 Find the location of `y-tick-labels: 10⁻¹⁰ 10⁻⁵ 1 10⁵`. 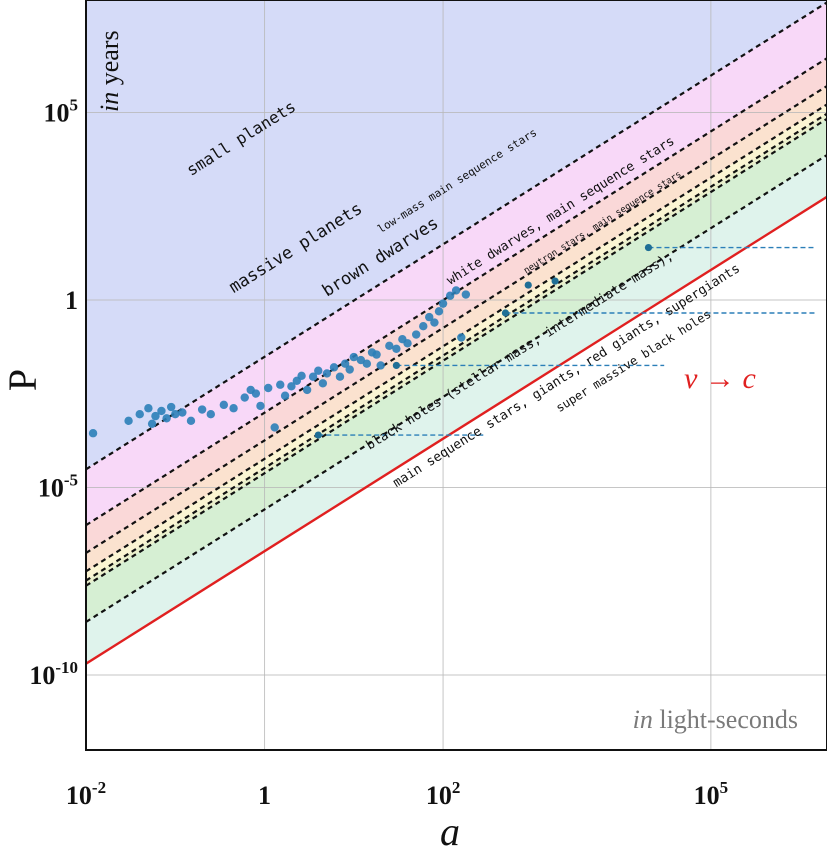

y-tick-labels: 10⁻¹⁰ 10⁻⁵ 1 10⁵ is located at coordinates (53, 393).